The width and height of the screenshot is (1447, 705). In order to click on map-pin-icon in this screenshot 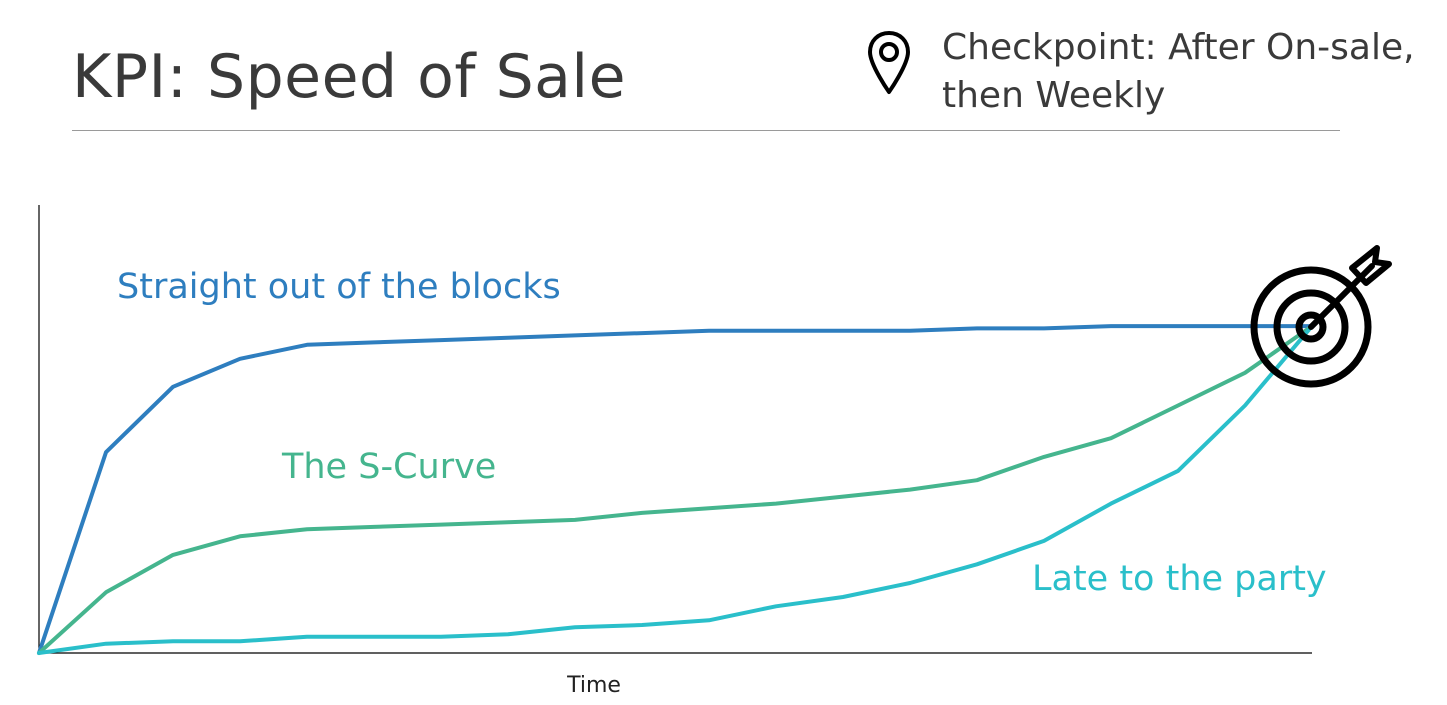, I will do `click(889, 62)`.